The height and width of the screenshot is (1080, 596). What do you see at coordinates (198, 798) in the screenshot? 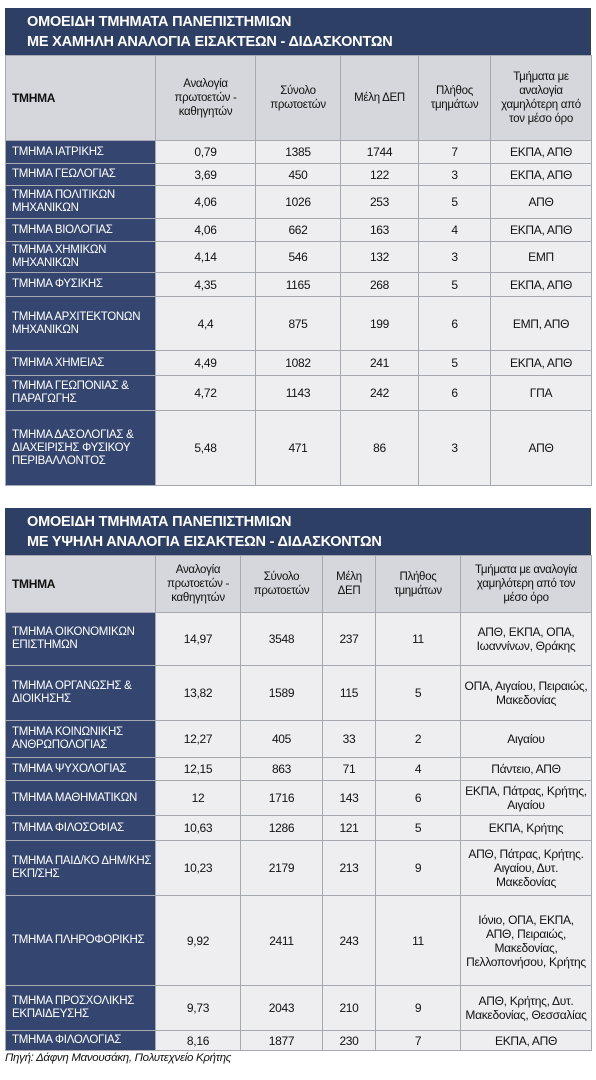
I see `value-cell: 12` at bounding box center [198, 798].